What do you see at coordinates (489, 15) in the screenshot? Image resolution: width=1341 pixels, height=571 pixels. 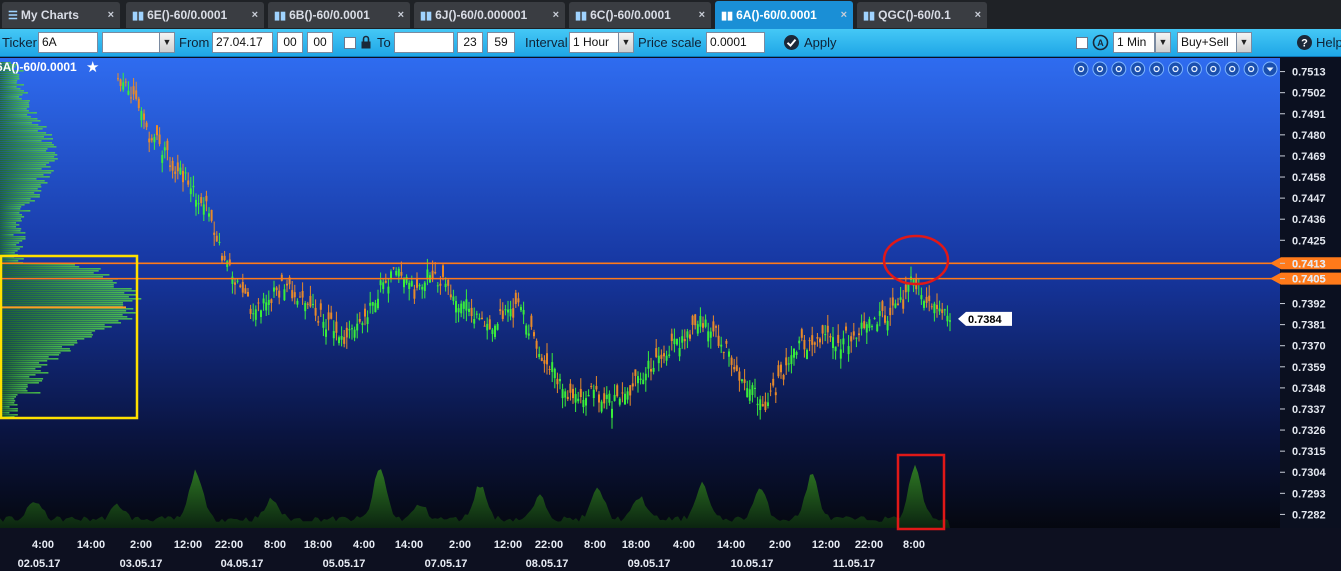 I see `tab-6j-60-0-000001: ▮▮ 6J()-60/0.000001 ×` at bounding box center [489, 15].